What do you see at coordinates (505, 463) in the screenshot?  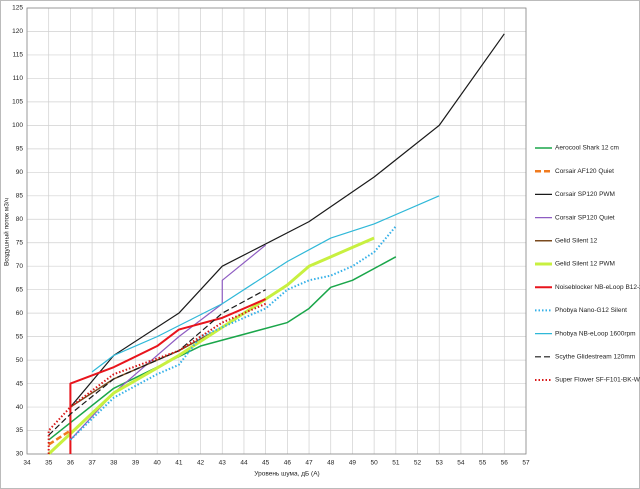 I see `x-tick-label: 56` at bounding box center [505, 463].